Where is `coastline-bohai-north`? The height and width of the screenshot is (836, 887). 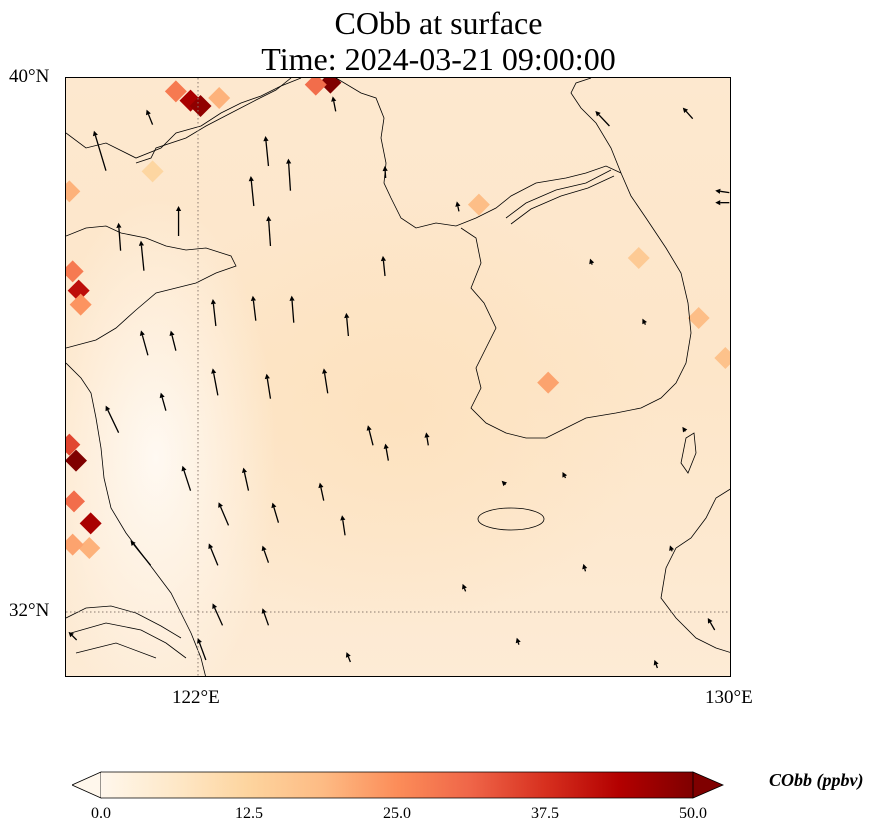
coastline-bohai-north is located at coordinates (184, 118).